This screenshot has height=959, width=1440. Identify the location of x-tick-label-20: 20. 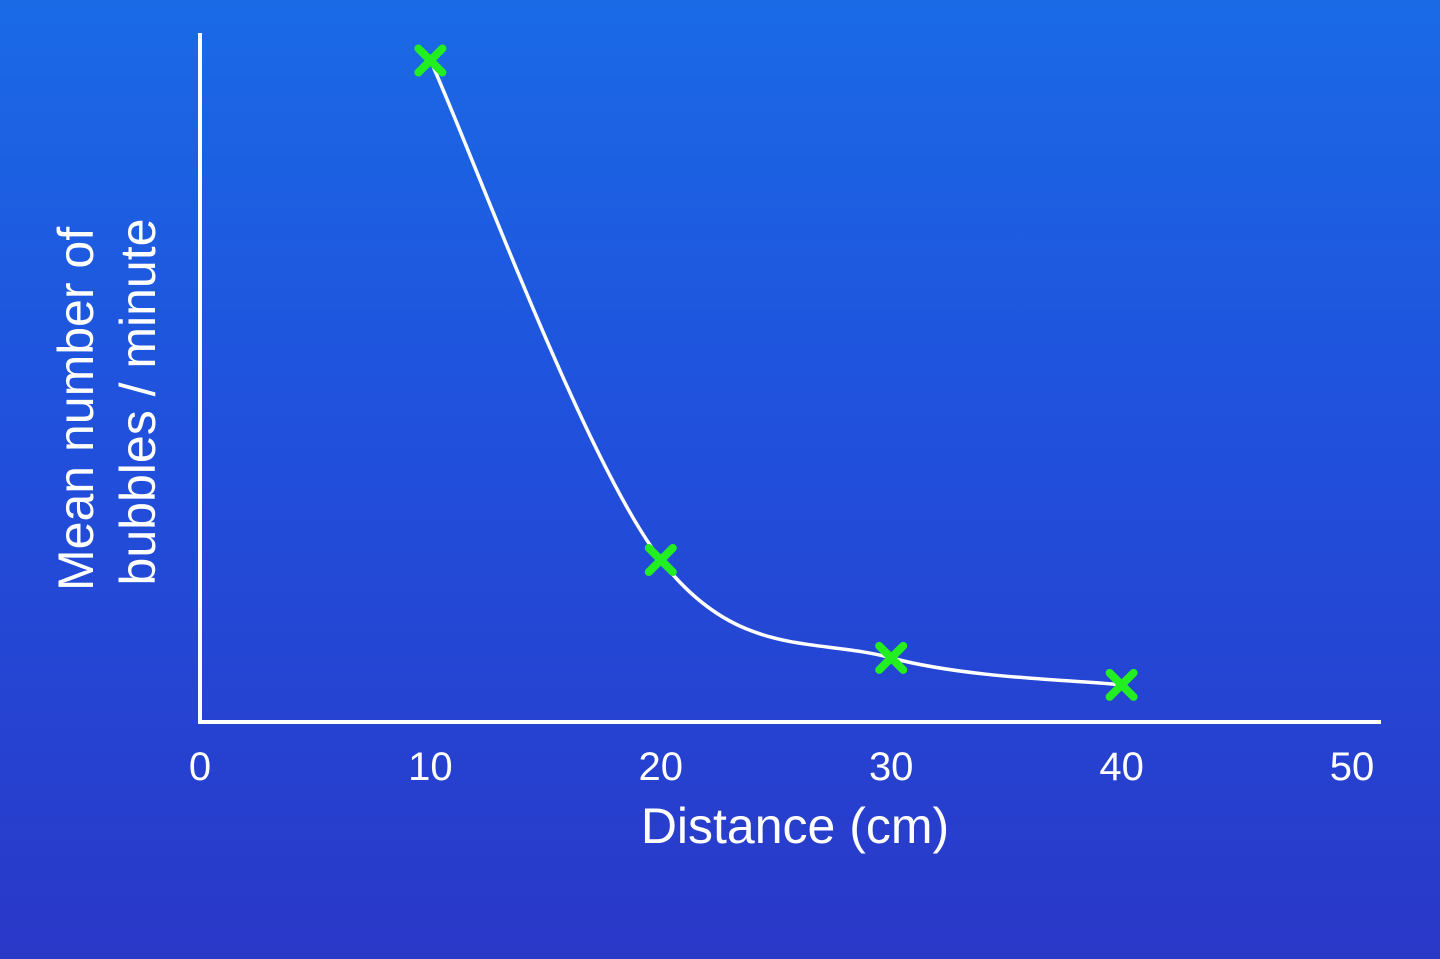
(661, 767).